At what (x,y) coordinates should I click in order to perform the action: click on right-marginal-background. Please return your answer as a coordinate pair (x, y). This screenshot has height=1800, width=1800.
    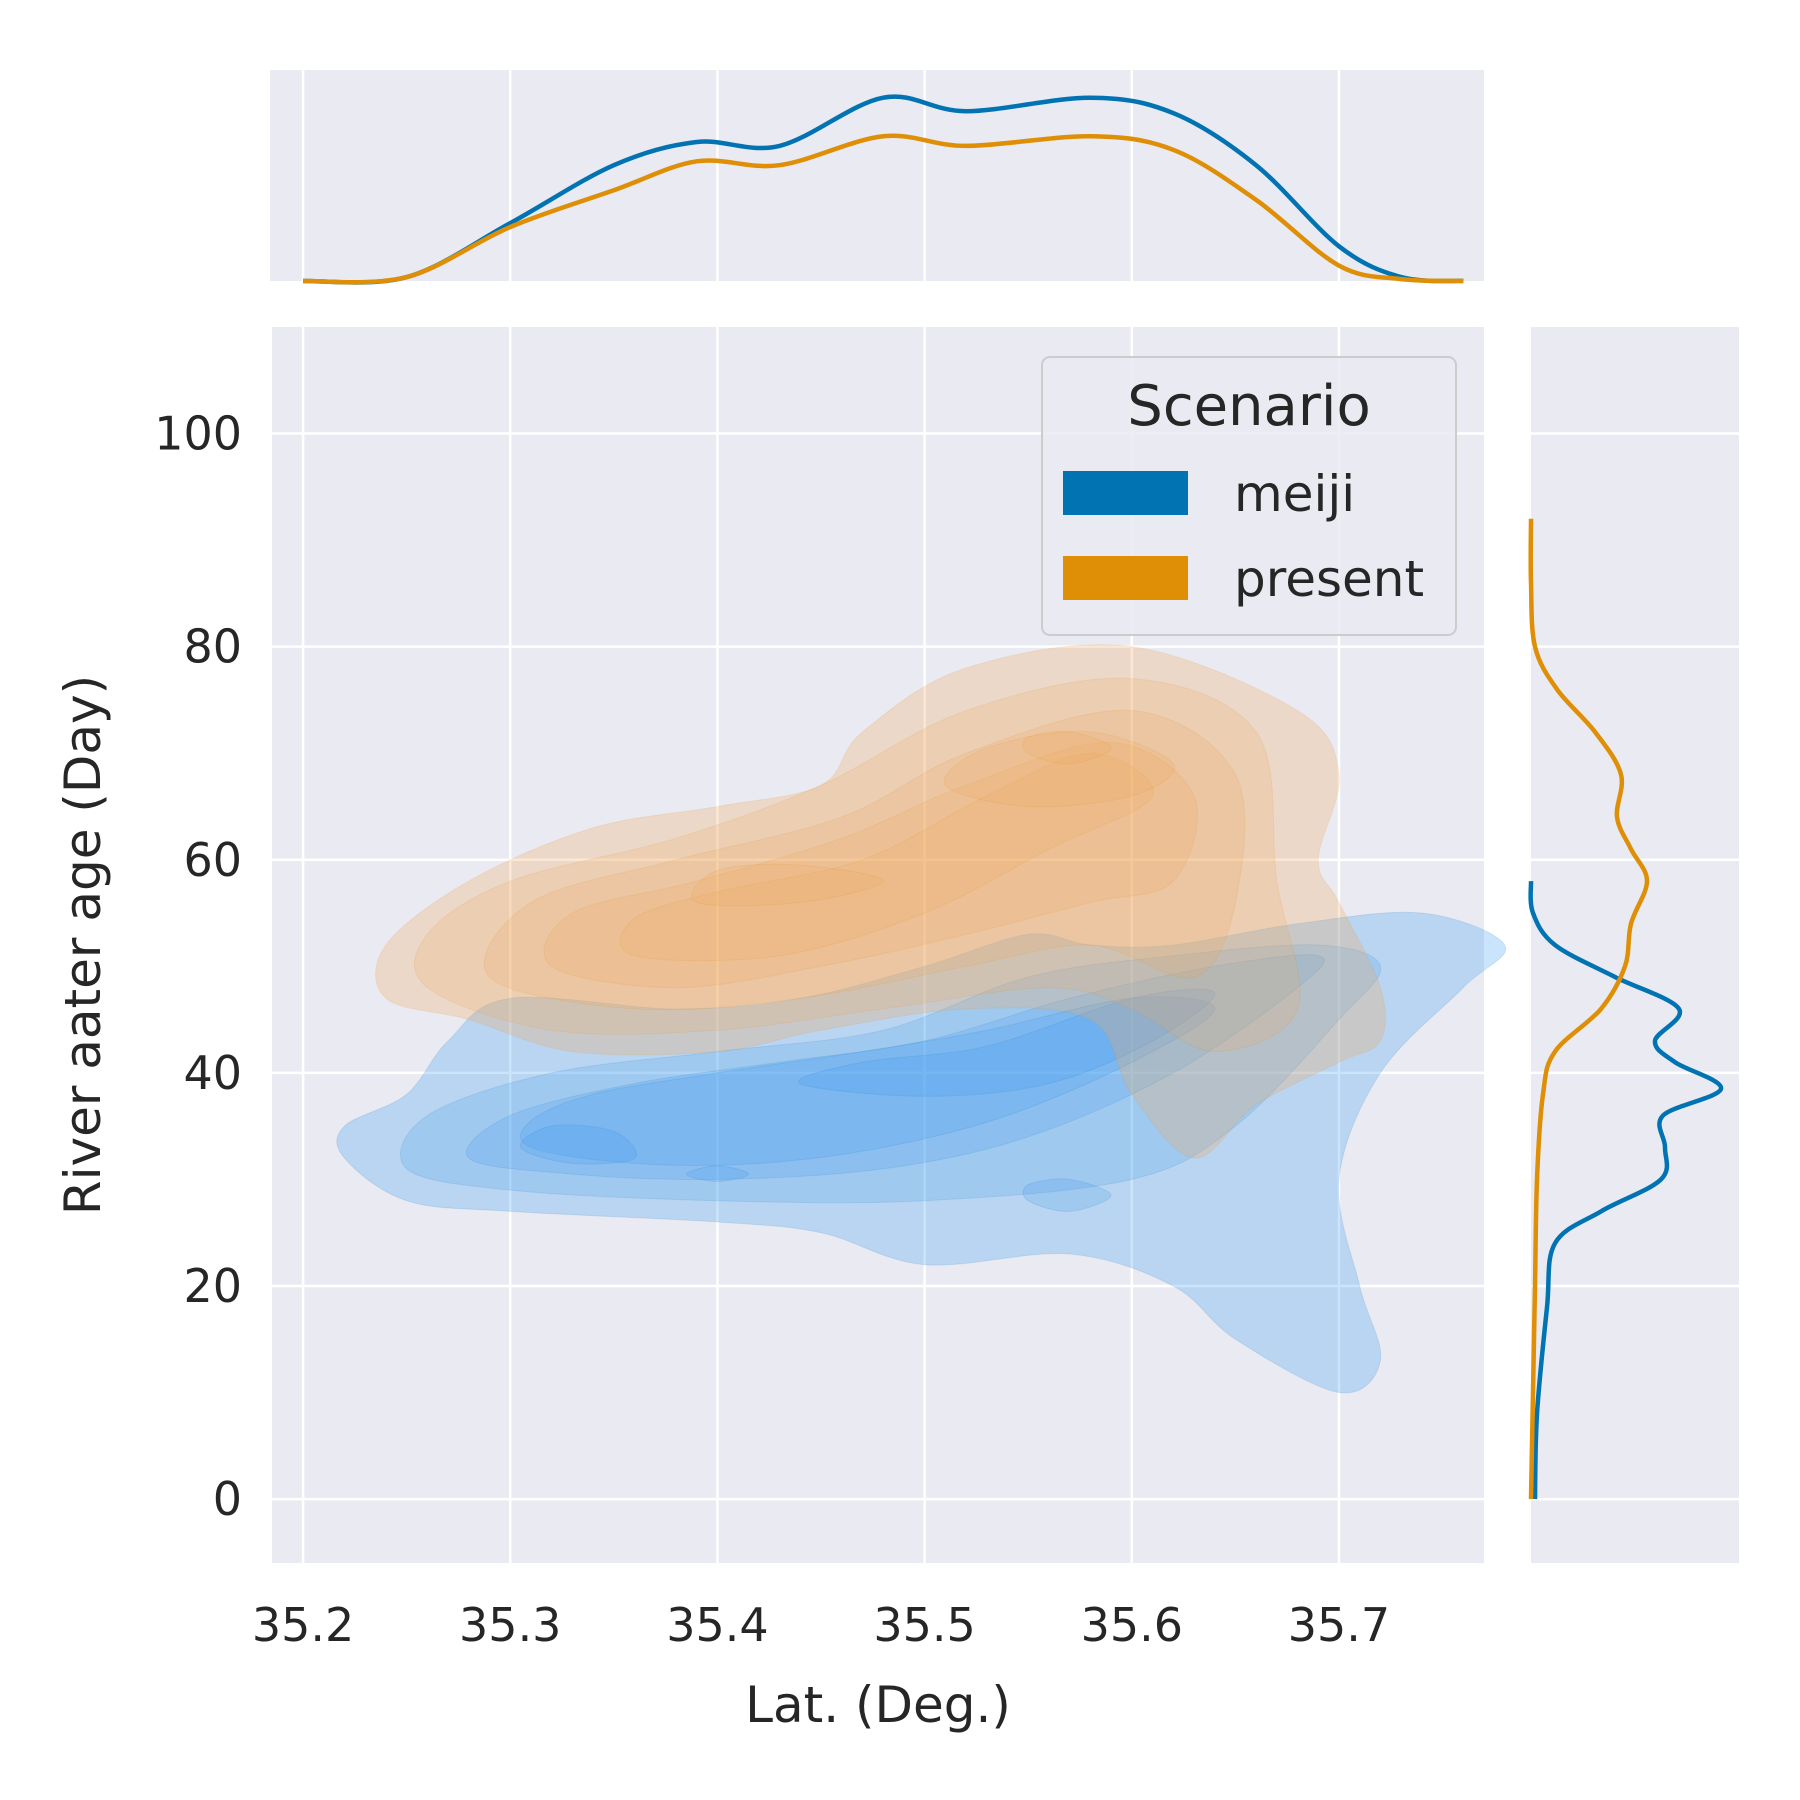
    Looking at the image, I should click on (1635, 945).